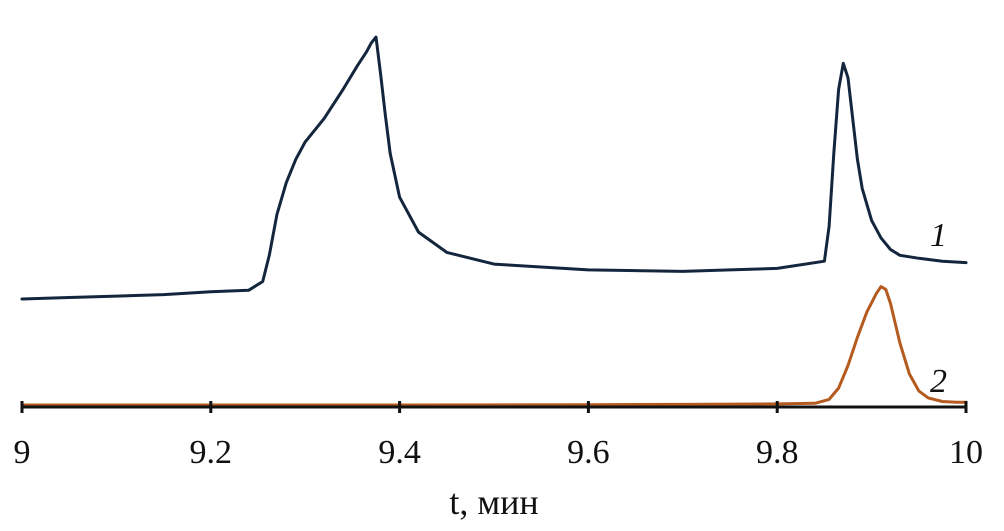  What do you see at coordinates (938, 381) in the screenshot?
I see `series-label-2: 2` at bounding box center [938, 381].